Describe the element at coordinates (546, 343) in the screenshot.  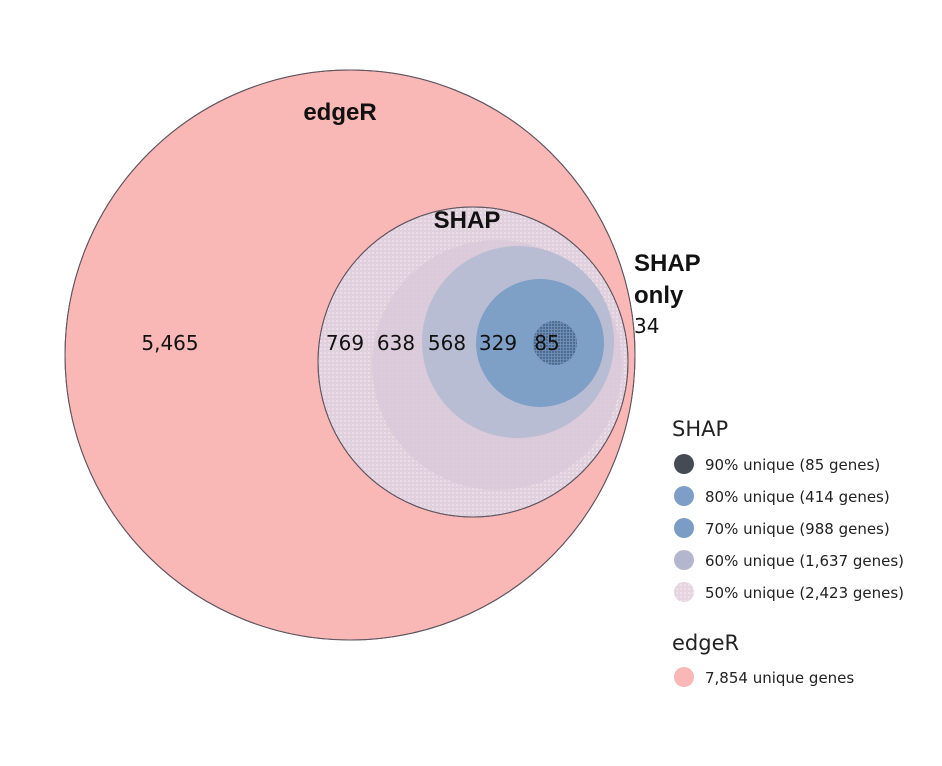
I see `shap-90-count: 85` at that location.